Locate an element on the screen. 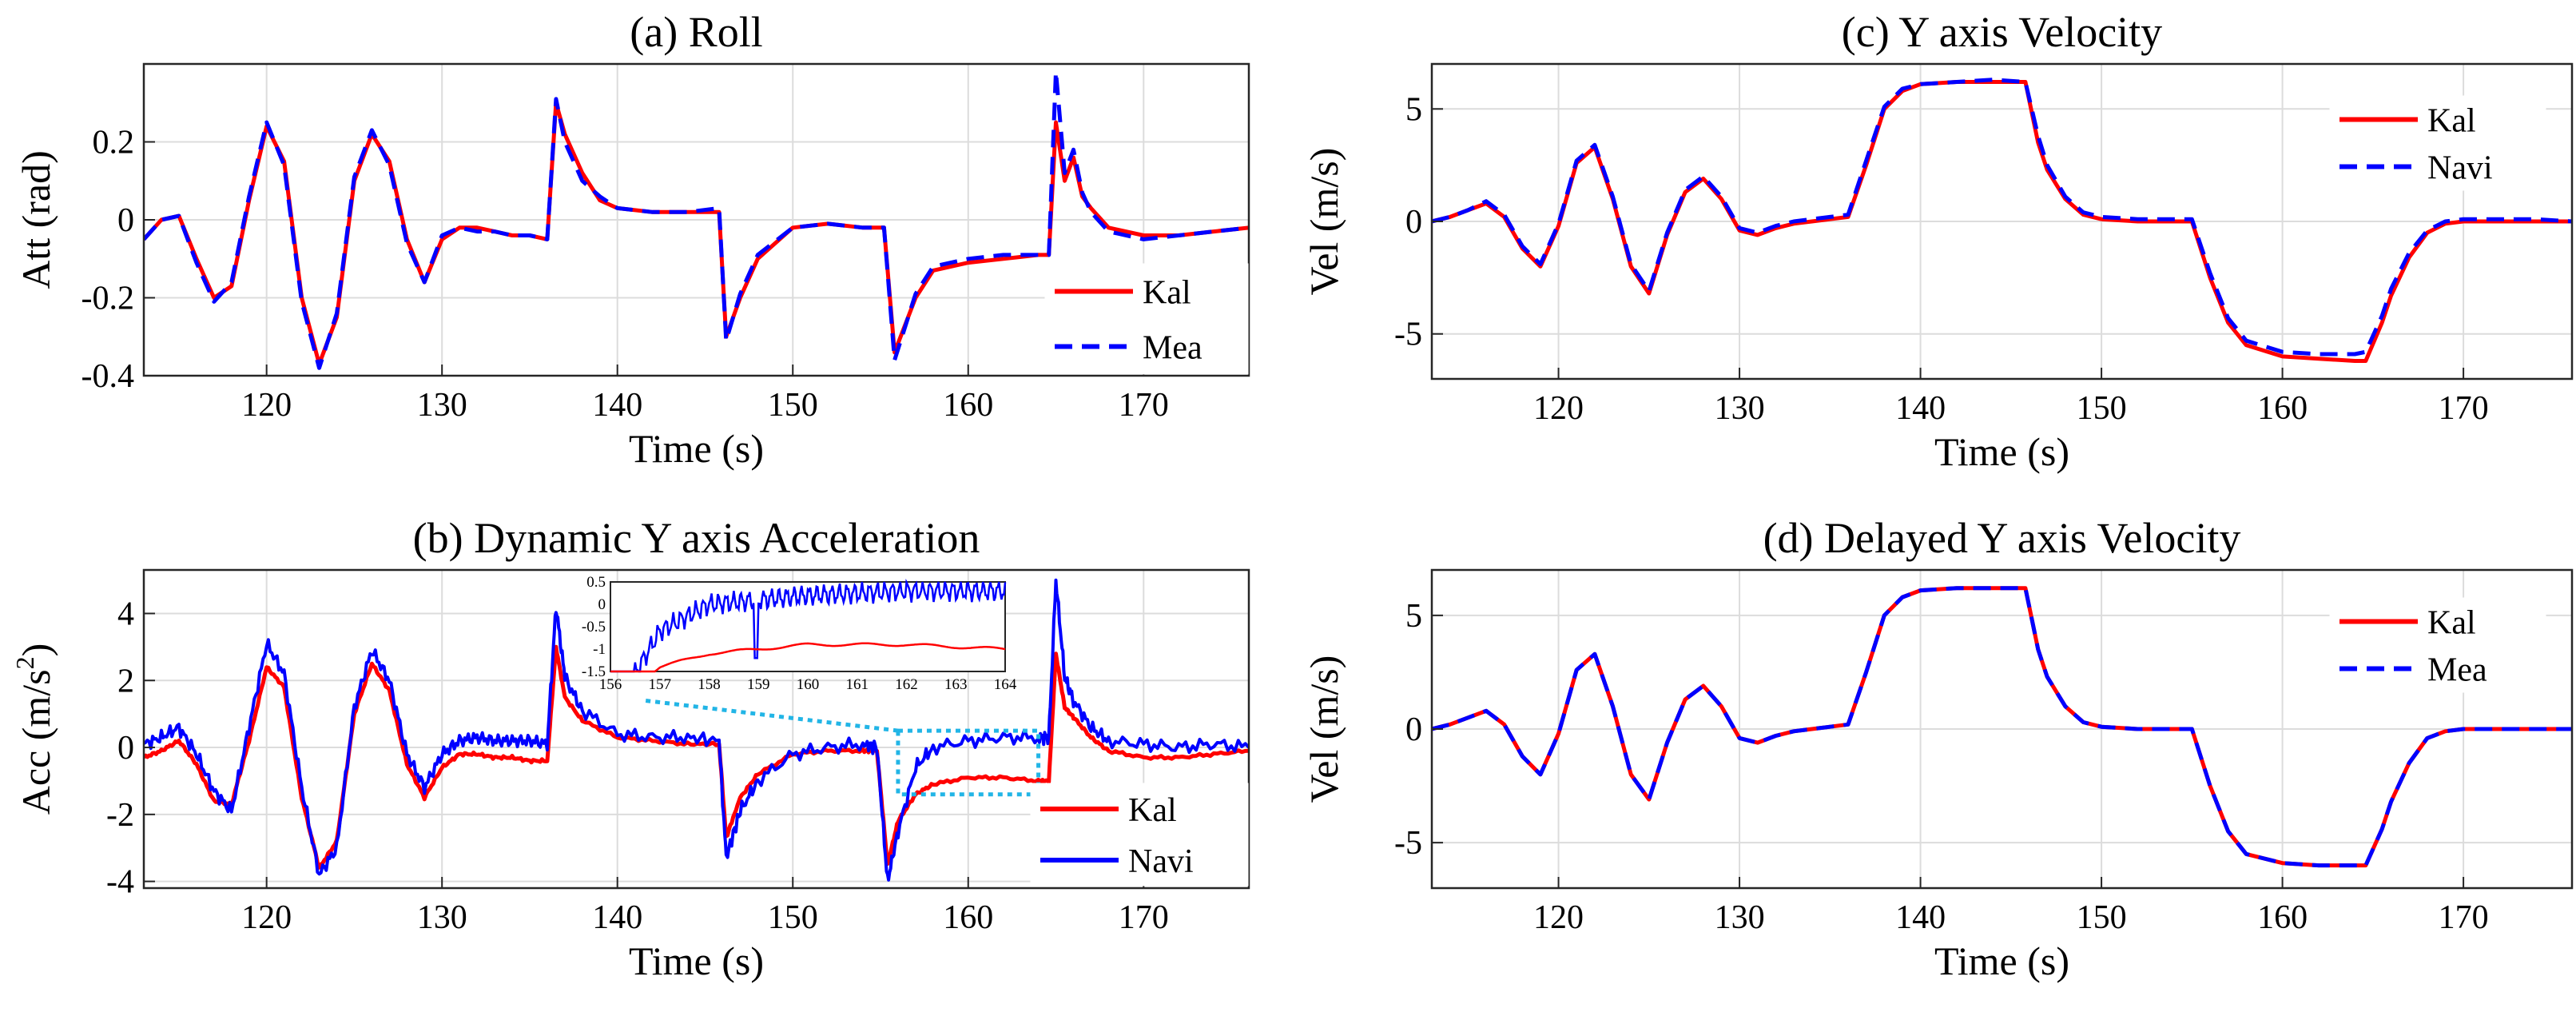 Image resolution: width=2576 pixels, height=1012 pixels. y-axis-label-exponent: 2 is located at coordinates (24, 662).